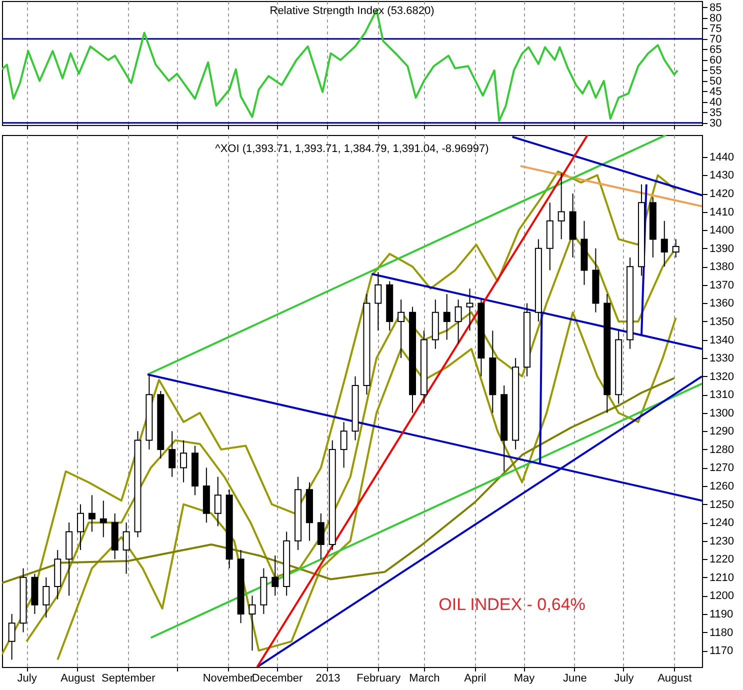  Describe the element at coordinates (722, 486) in the screenshot. I see `y-tick-label: 1260` at that location.